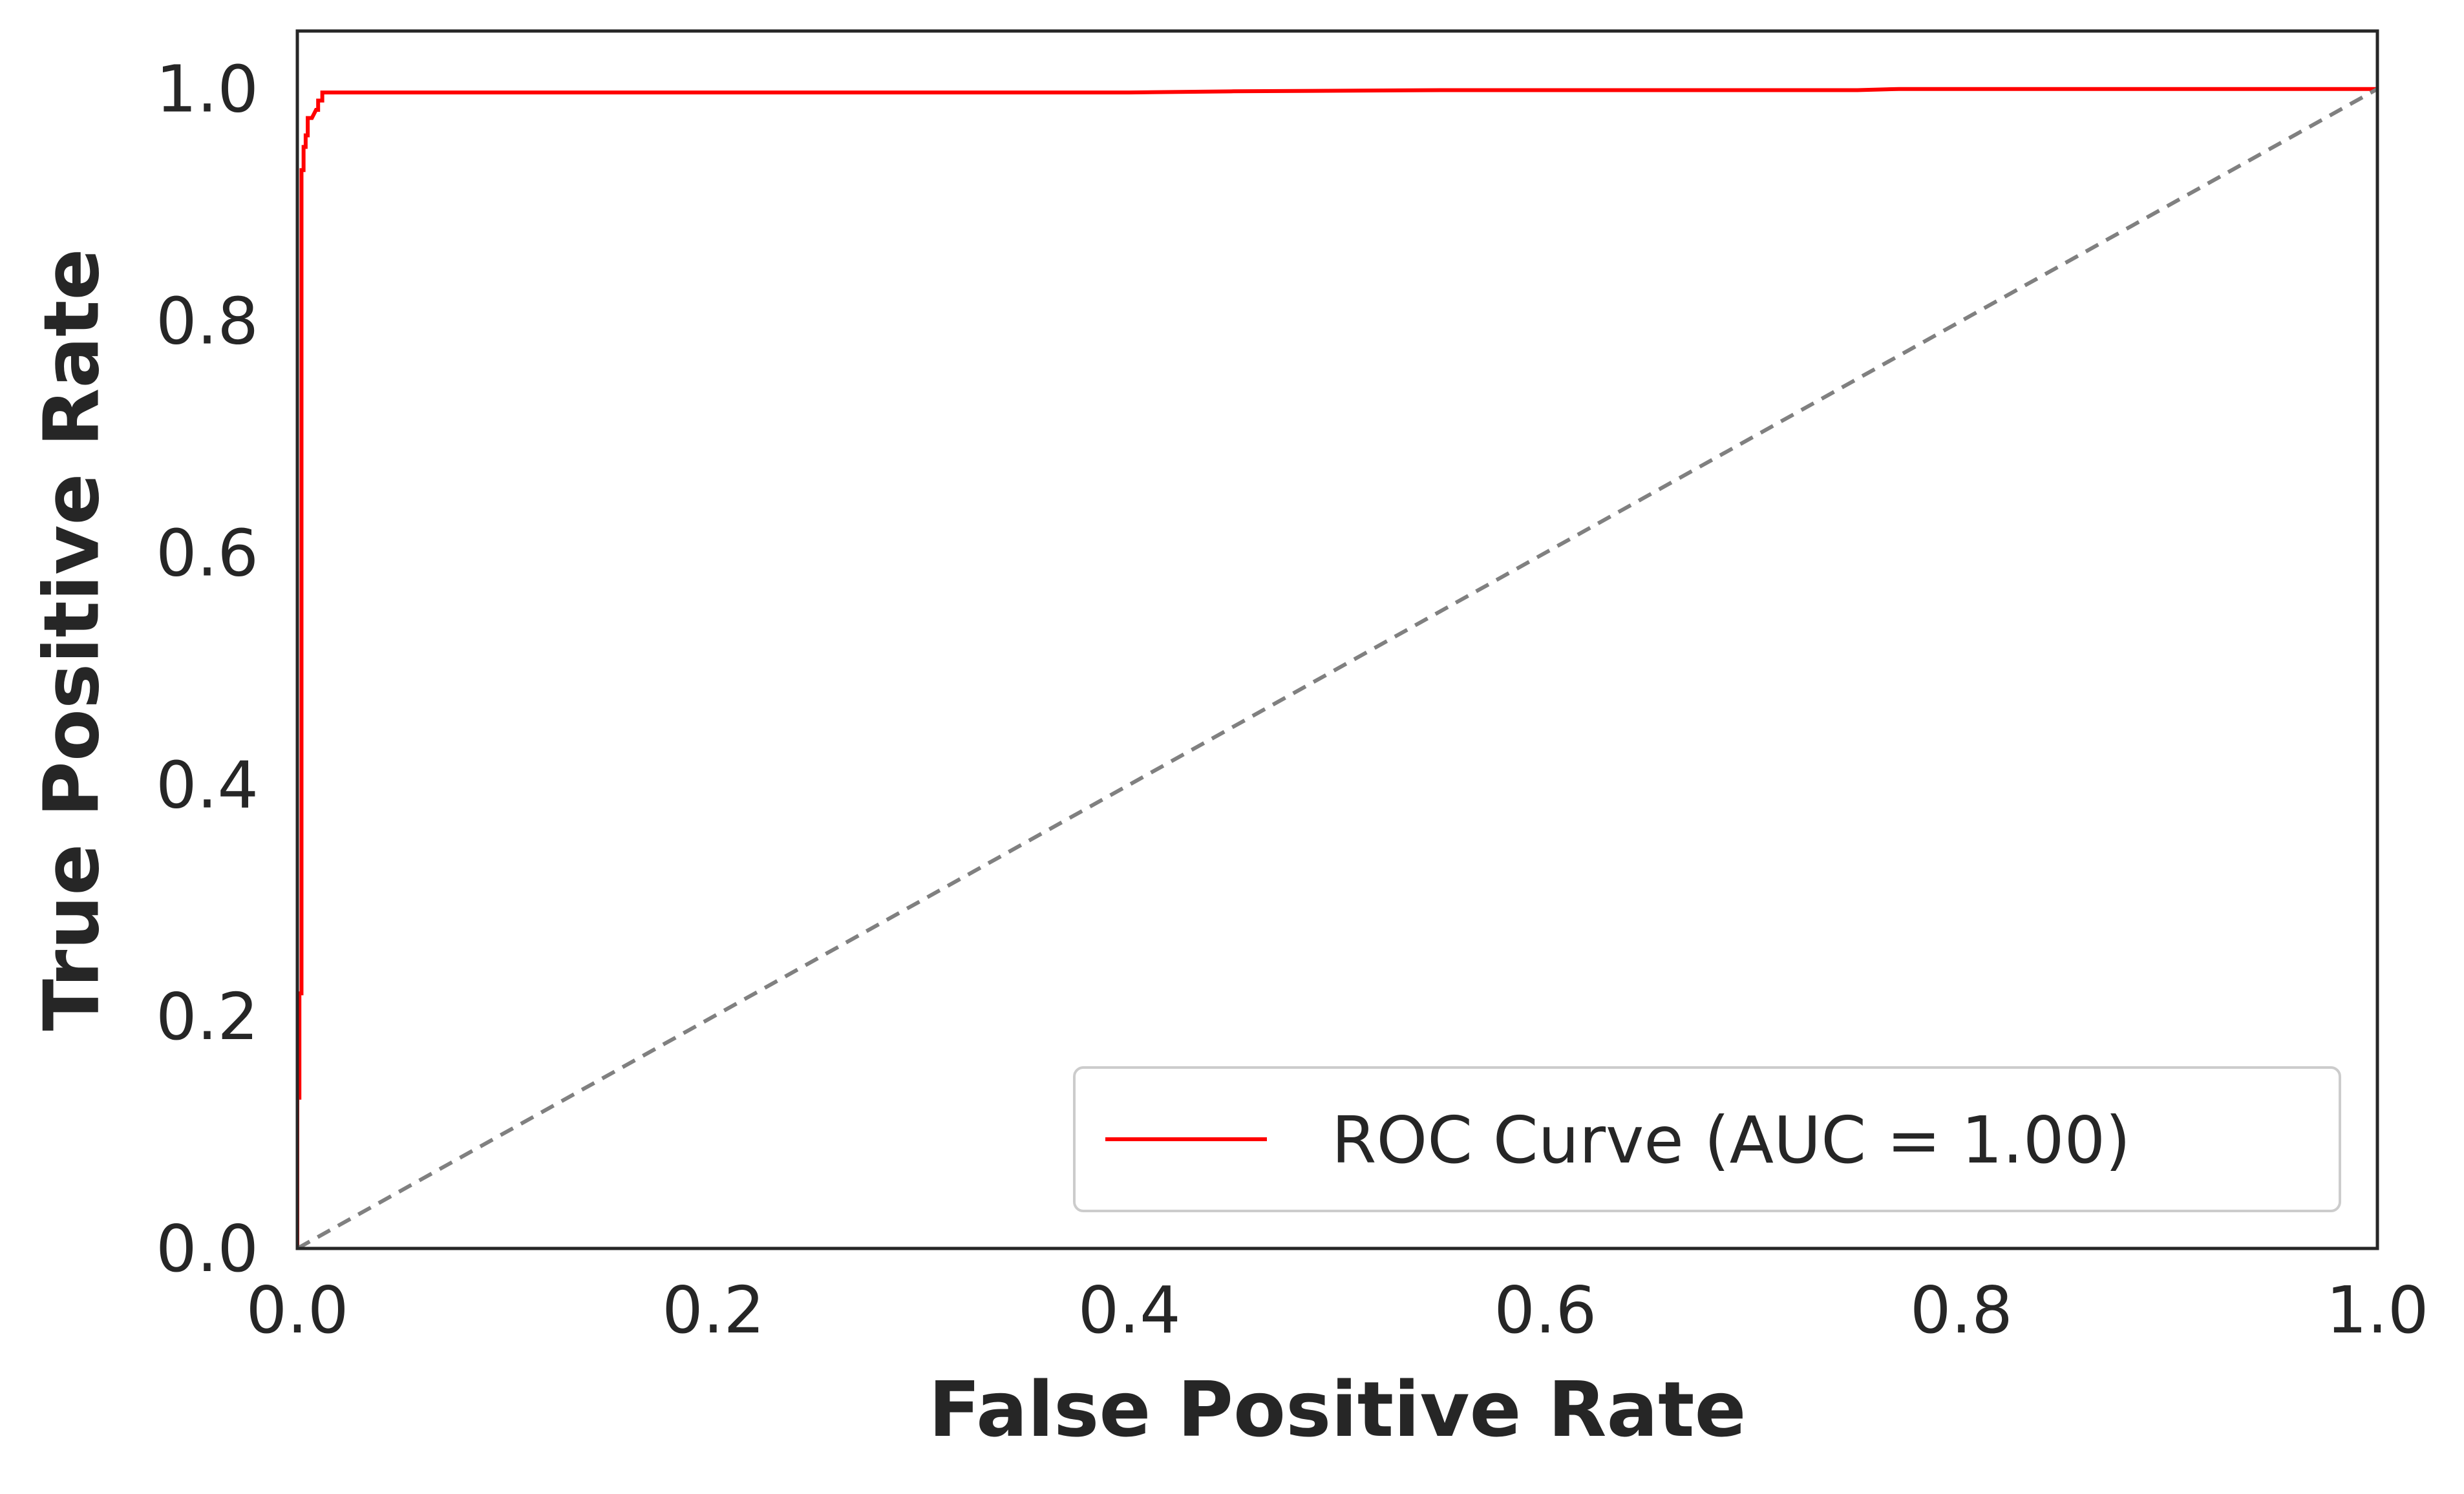 The image size is (2464, 1494). What do you see at coordinates (1731, 1140) in the screenshot?
I see `legend-label: ROC Curve (AUC = 1.00)` at bounding box center [1731, 1140].